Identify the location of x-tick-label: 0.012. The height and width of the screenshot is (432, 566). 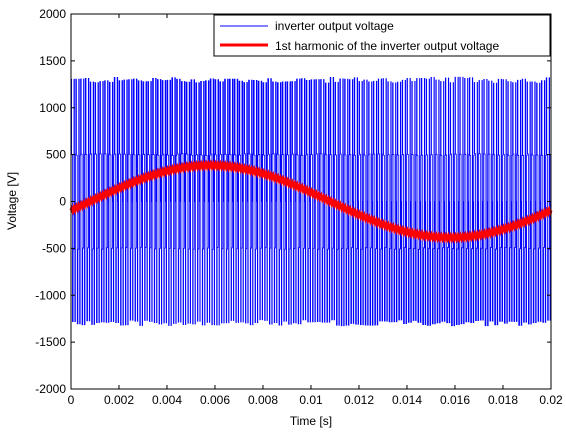
(359, 400).